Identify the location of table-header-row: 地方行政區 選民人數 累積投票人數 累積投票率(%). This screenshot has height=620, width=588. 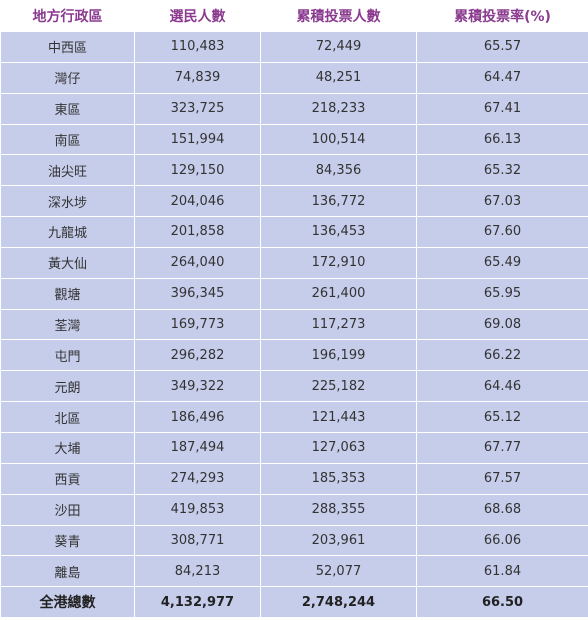
(294, 16).